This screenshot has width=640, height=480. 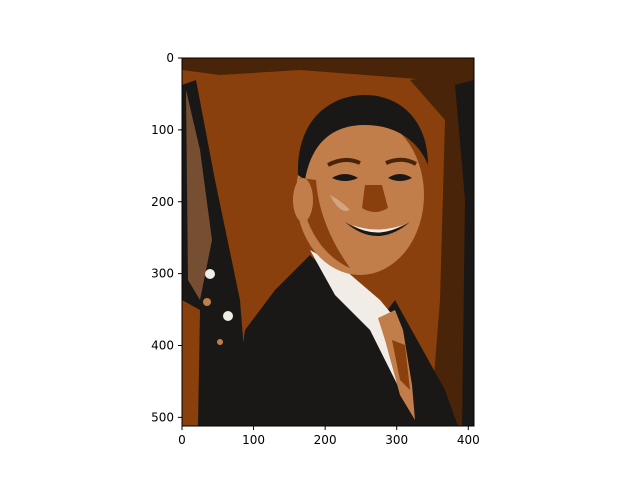 I want to click on tie-shadow, so click(x=401, y=365).